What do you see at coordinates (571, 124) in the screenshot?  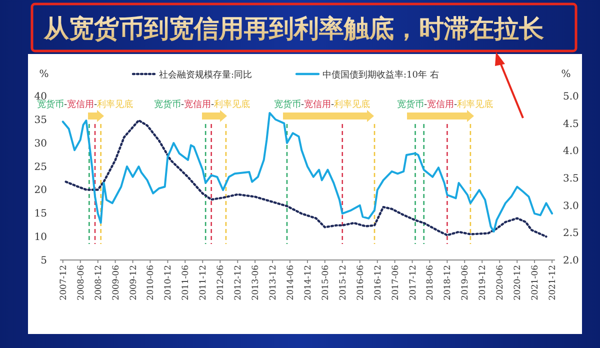 I see `y2-tick-label: 4.5` at bounding box center [571, 124].